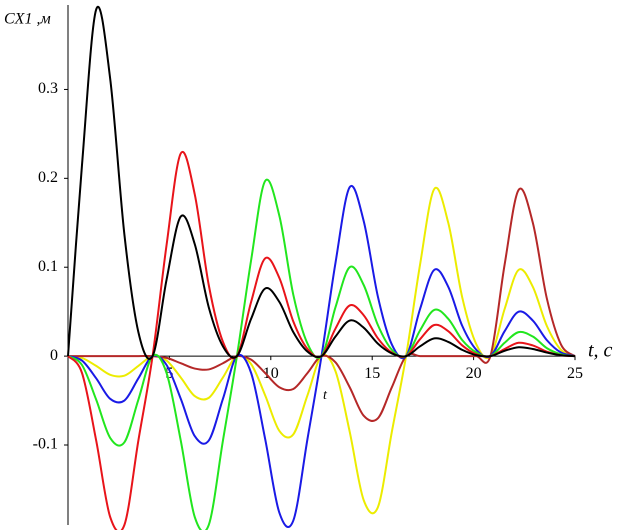 The width and height of the screenshot is (624, 530). What do you see at coordinates (169, 373) in the screenshot?
I see `x-tick-label: 5` at bounding box center [169, 373].